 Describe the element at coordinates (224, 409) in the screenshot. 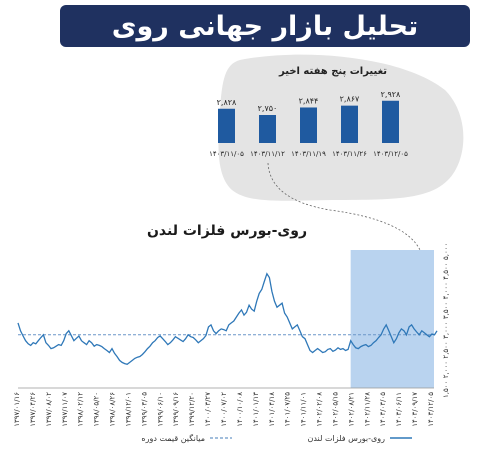

I see `x-tick-label: ۱۴۰۰/۰۷/۰۲` at that location.